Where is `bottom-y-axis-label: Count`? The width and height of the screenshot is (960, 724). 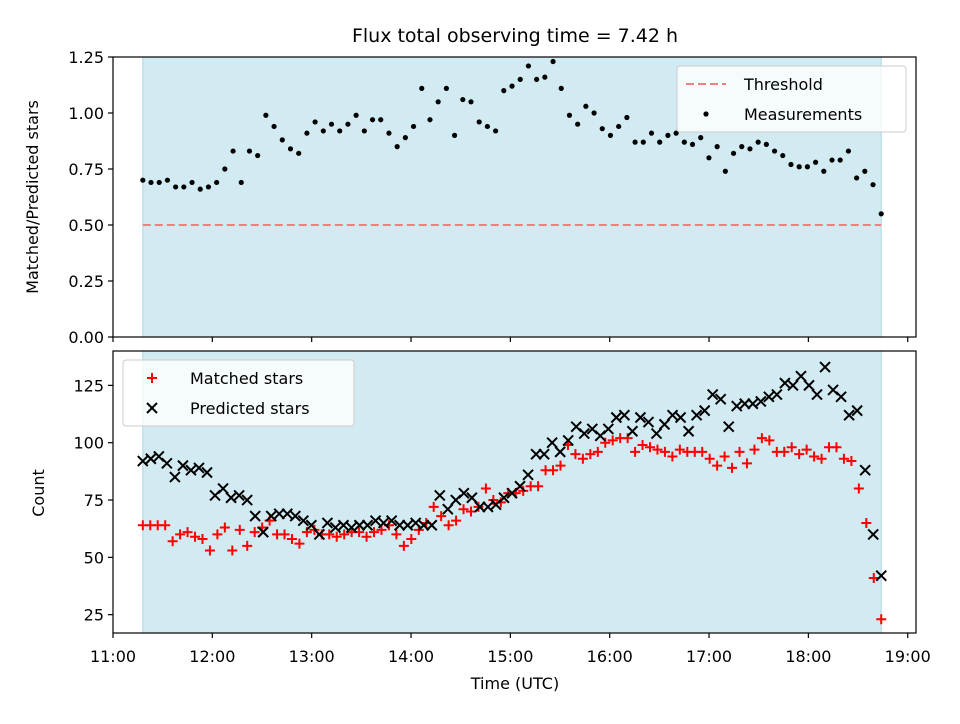 bottom-y-axis-label: Count is located at coordinates (38, 493).